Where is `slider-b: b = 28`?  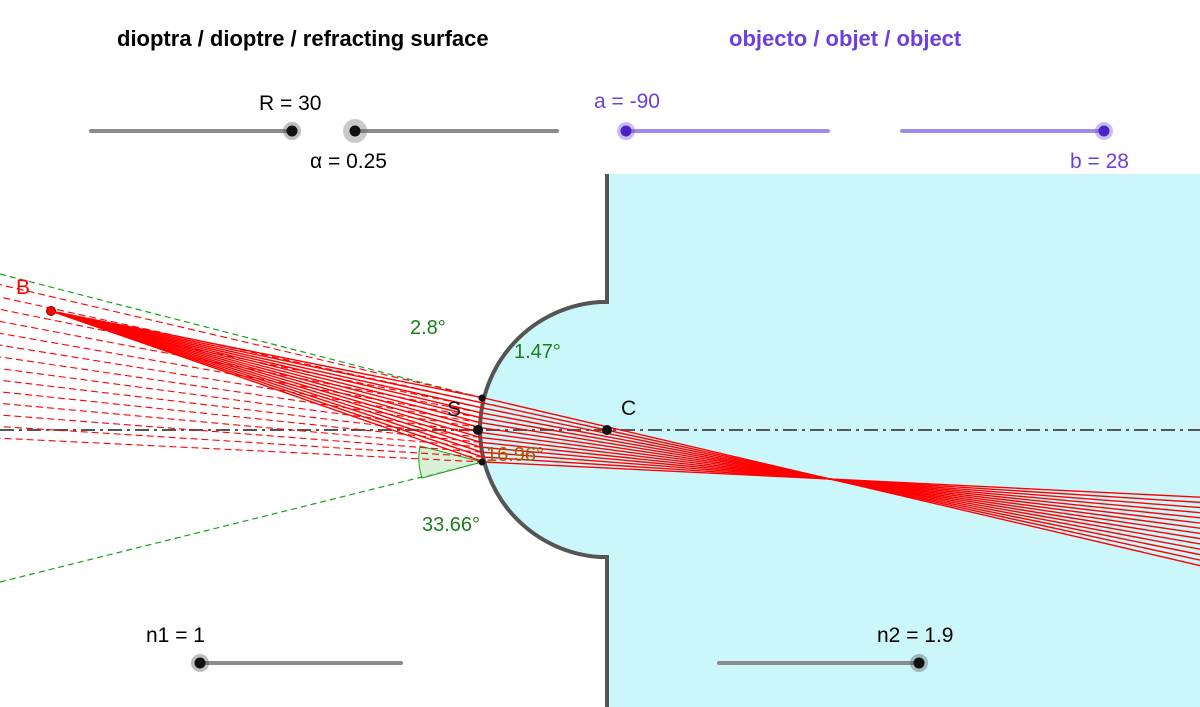 slider-b: b = 28 is located at coordinates (1014, 147).